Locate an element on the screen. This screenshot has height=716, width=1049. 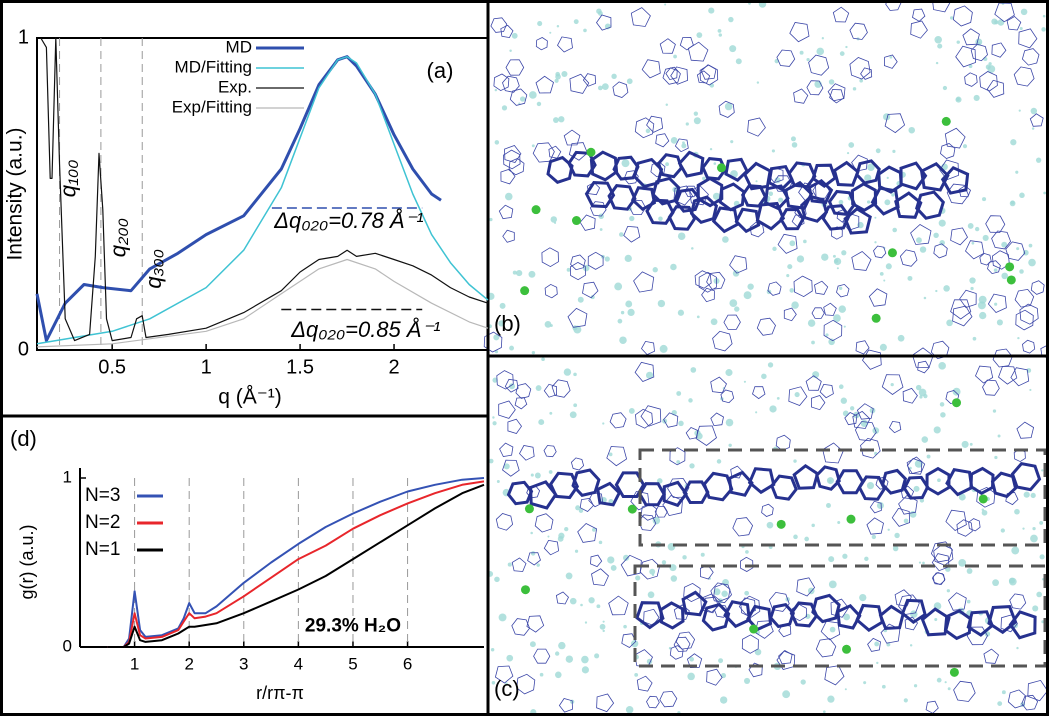
panel-label: (d) is located at coordinates (23, 438).